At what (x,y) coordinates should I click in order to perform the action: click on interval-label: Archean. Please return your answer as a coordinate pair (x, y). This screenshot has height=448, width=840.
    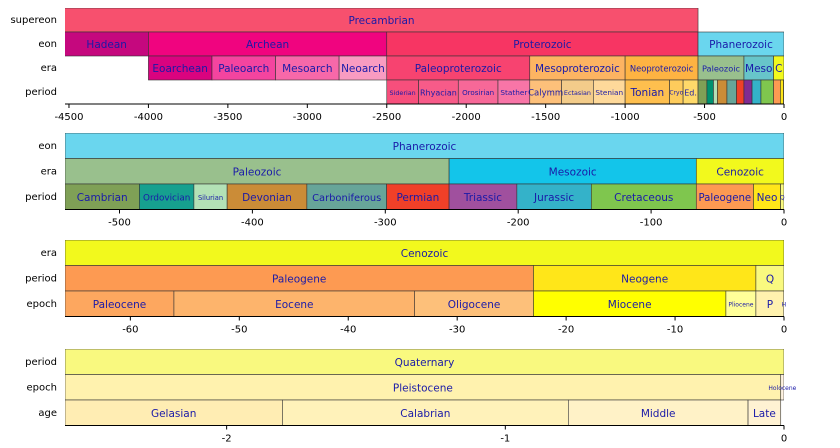
    Looking at the image, I should click on (267, 45).